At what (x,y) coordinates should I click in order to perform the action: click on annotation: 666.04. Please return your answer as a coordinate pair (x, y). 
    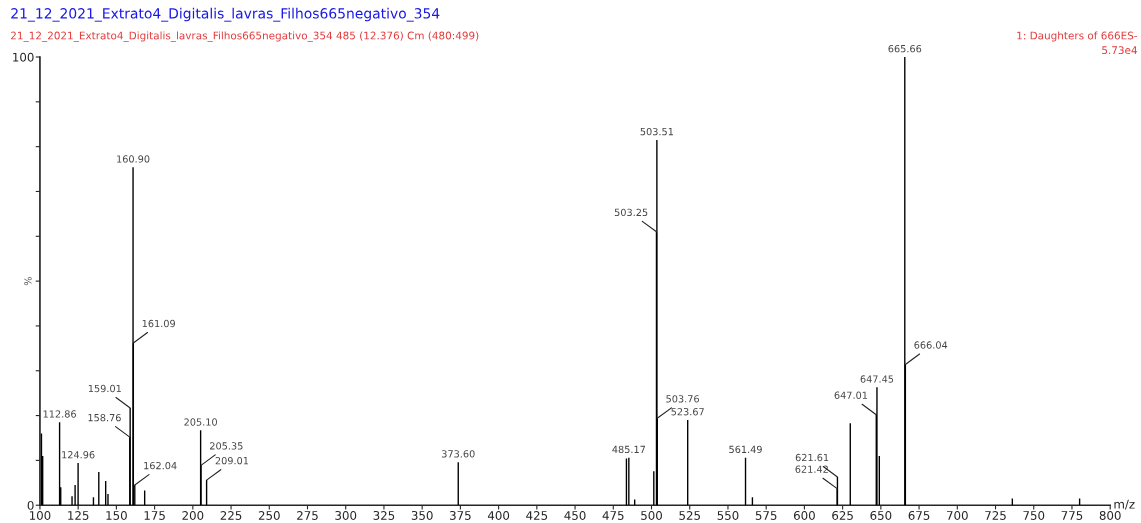
    Looking at the image, I should click on (931, 345).